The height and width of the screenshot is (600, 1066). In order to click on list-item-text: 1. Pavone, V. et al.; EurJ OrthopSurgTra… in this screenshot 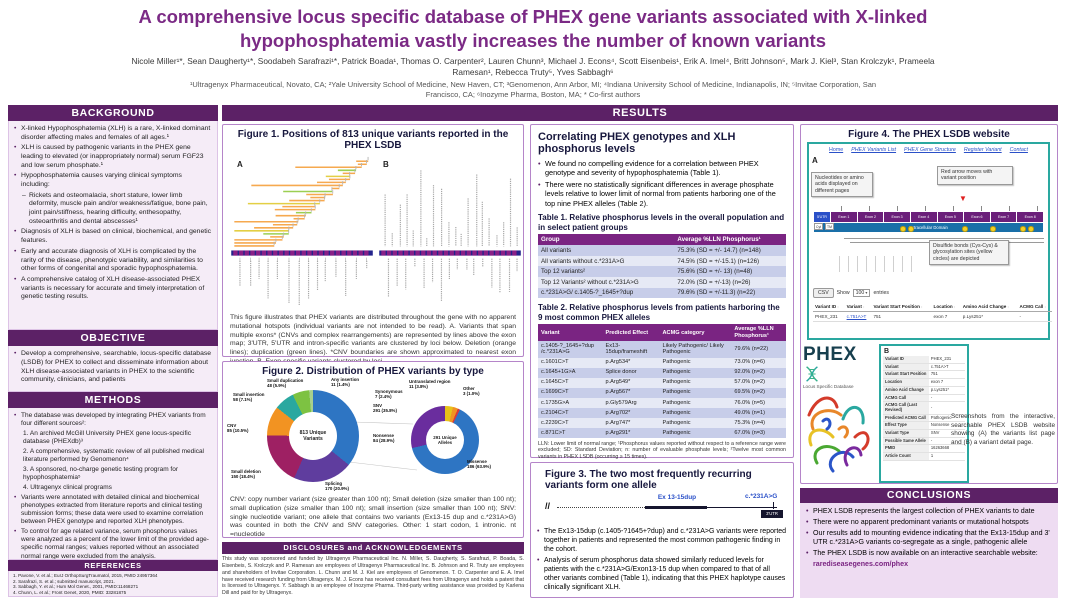, I will do `click(85, 575)`.